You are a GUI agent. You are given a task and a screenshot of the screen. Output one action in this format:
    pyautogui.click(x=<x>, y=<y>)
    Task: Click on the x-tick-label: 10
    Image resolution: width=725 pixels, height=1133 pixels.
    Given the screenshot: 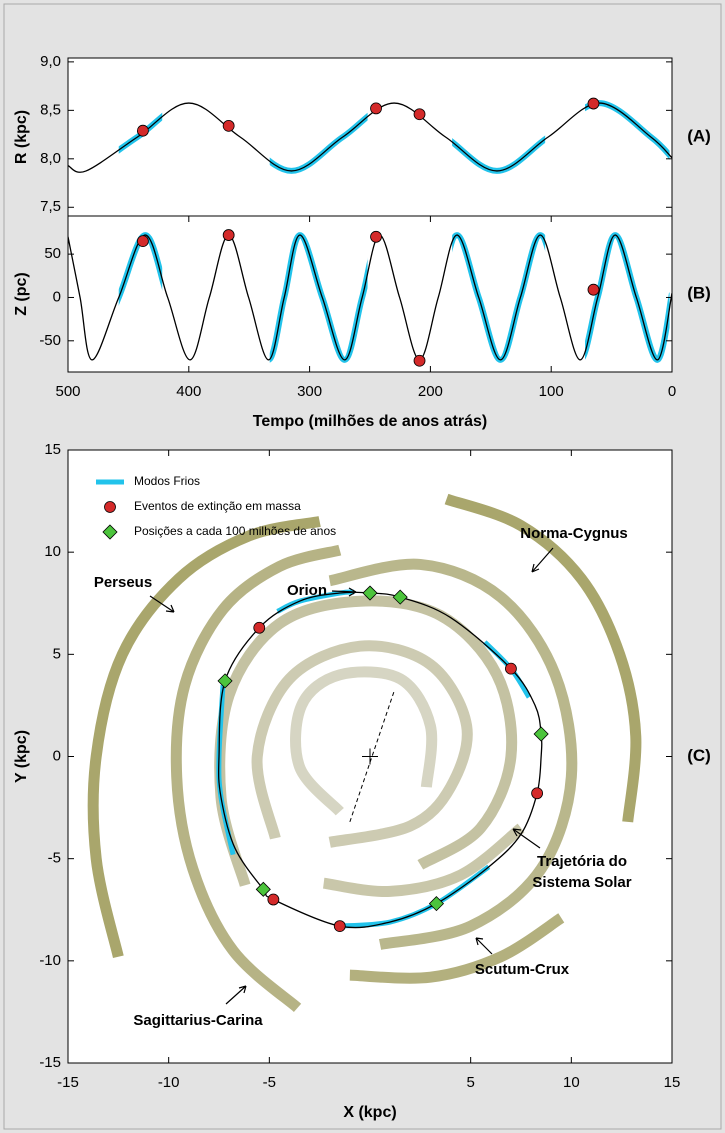 What is the action you would take?
    pyautogui.click(x=571, y=1082)
    